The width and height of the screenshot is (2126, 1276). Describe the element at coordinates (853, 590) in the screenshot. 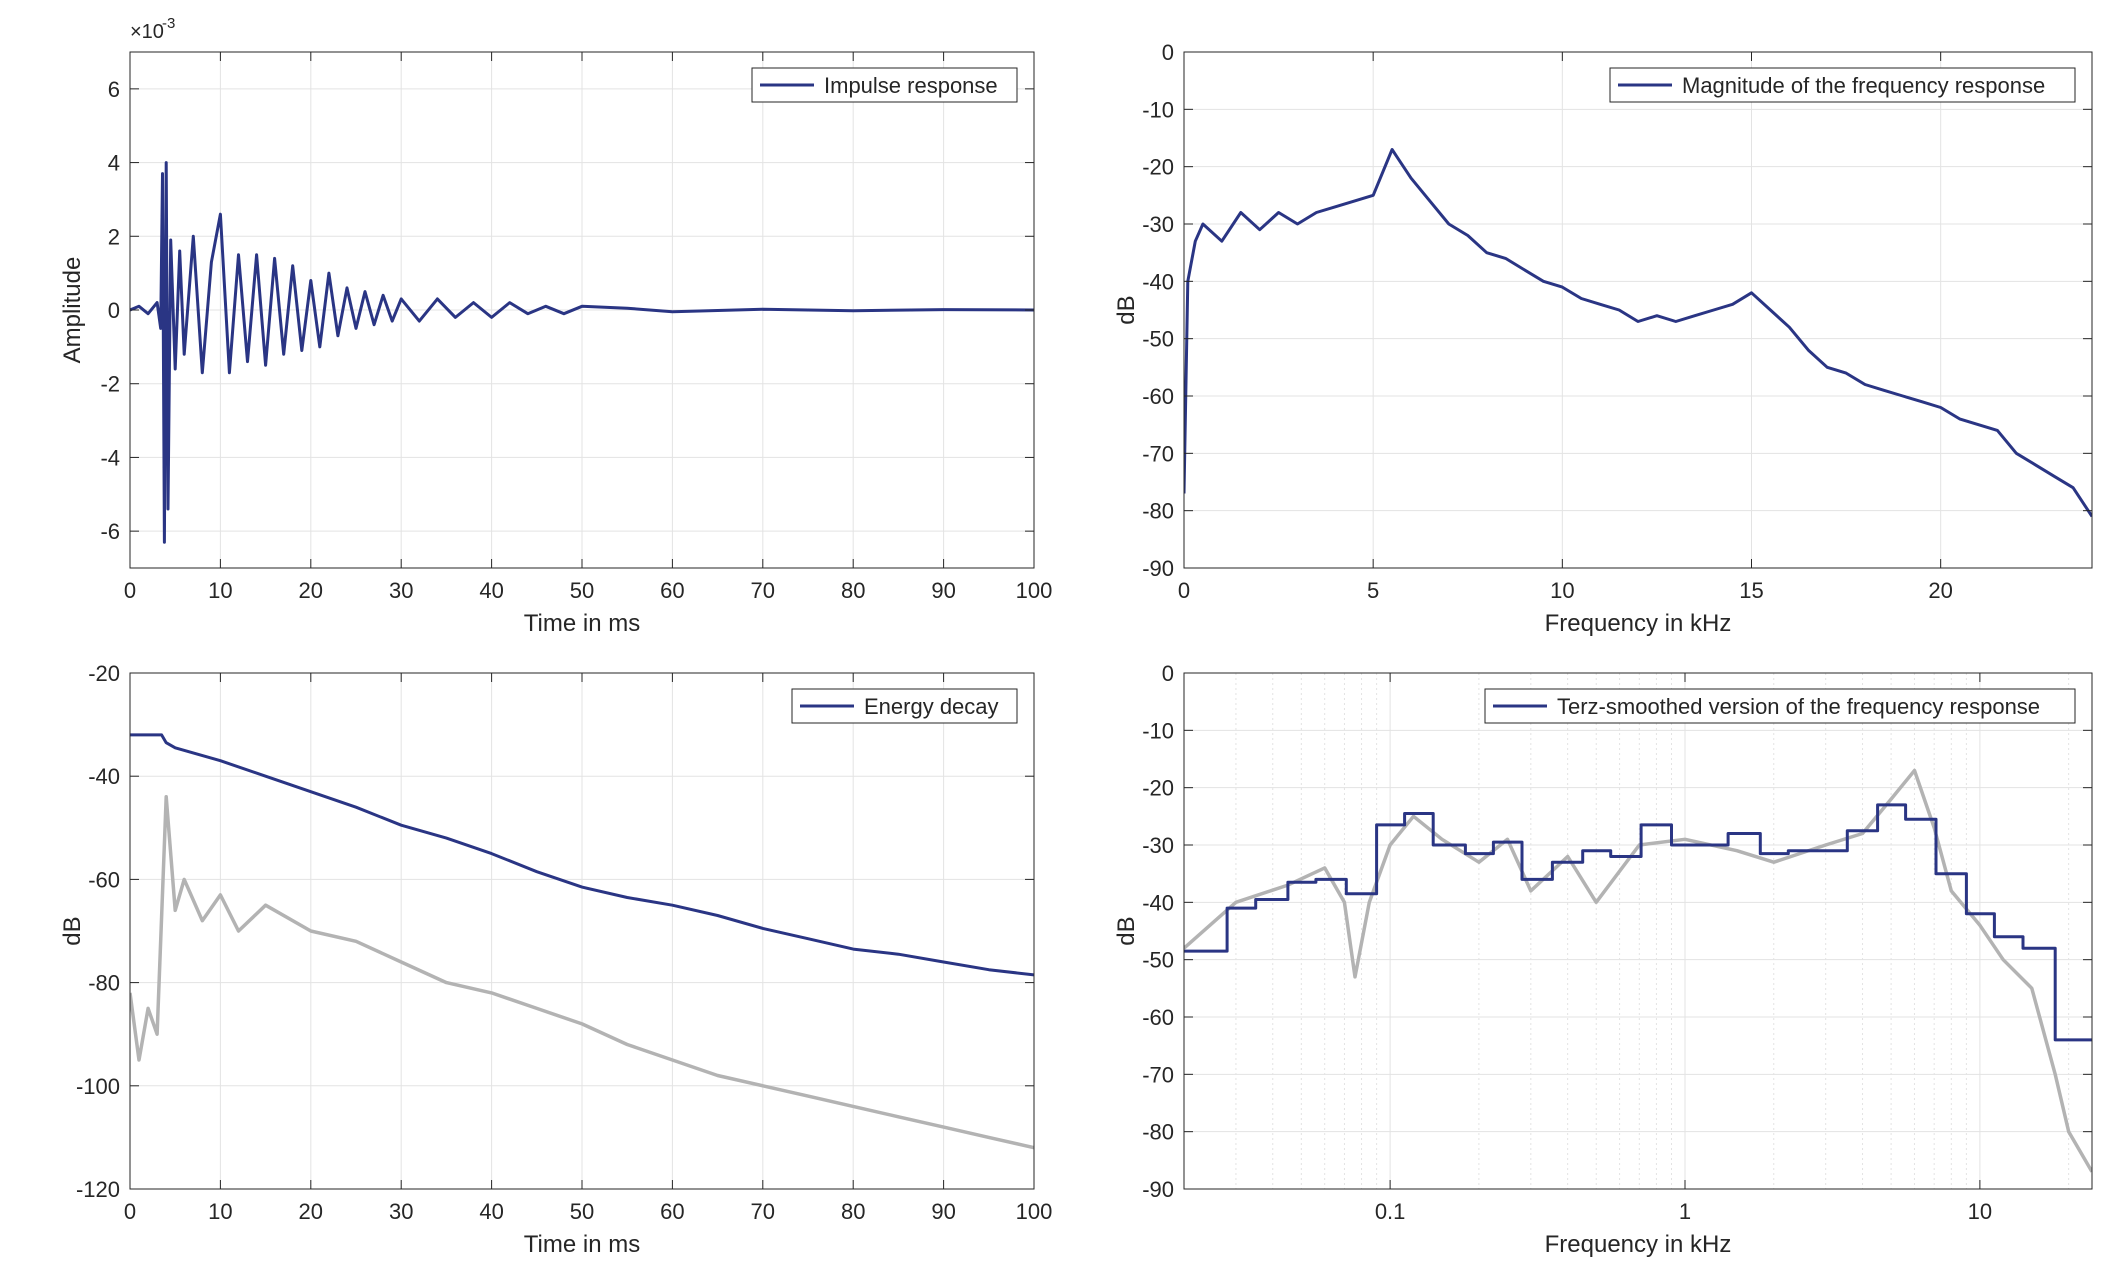

I see `impulse-x-tick-label: 80` at that location.